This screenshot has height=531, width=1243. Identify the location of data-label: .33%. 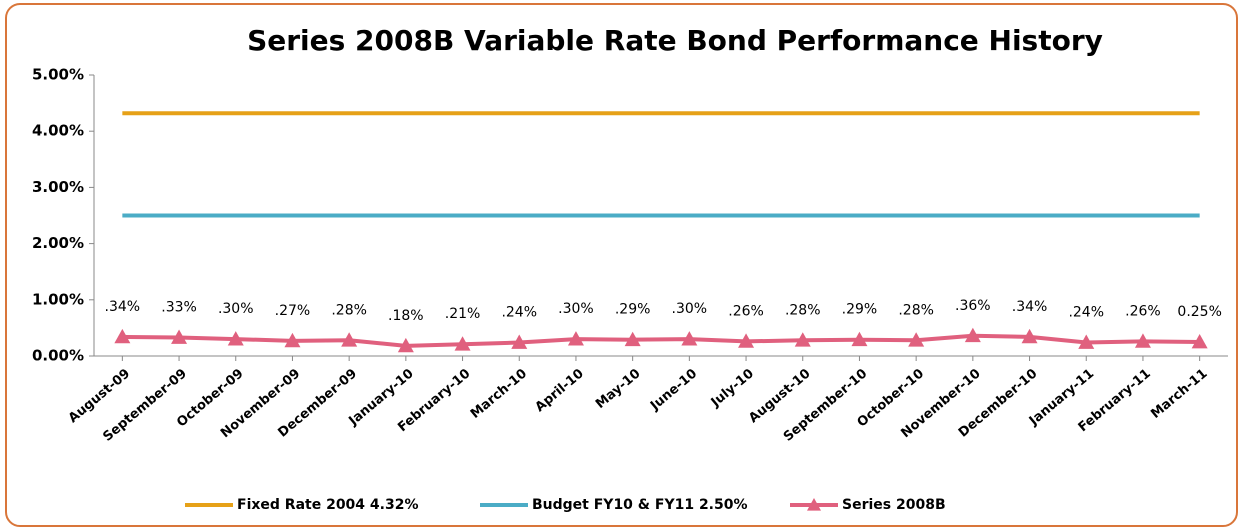
(179, 307).